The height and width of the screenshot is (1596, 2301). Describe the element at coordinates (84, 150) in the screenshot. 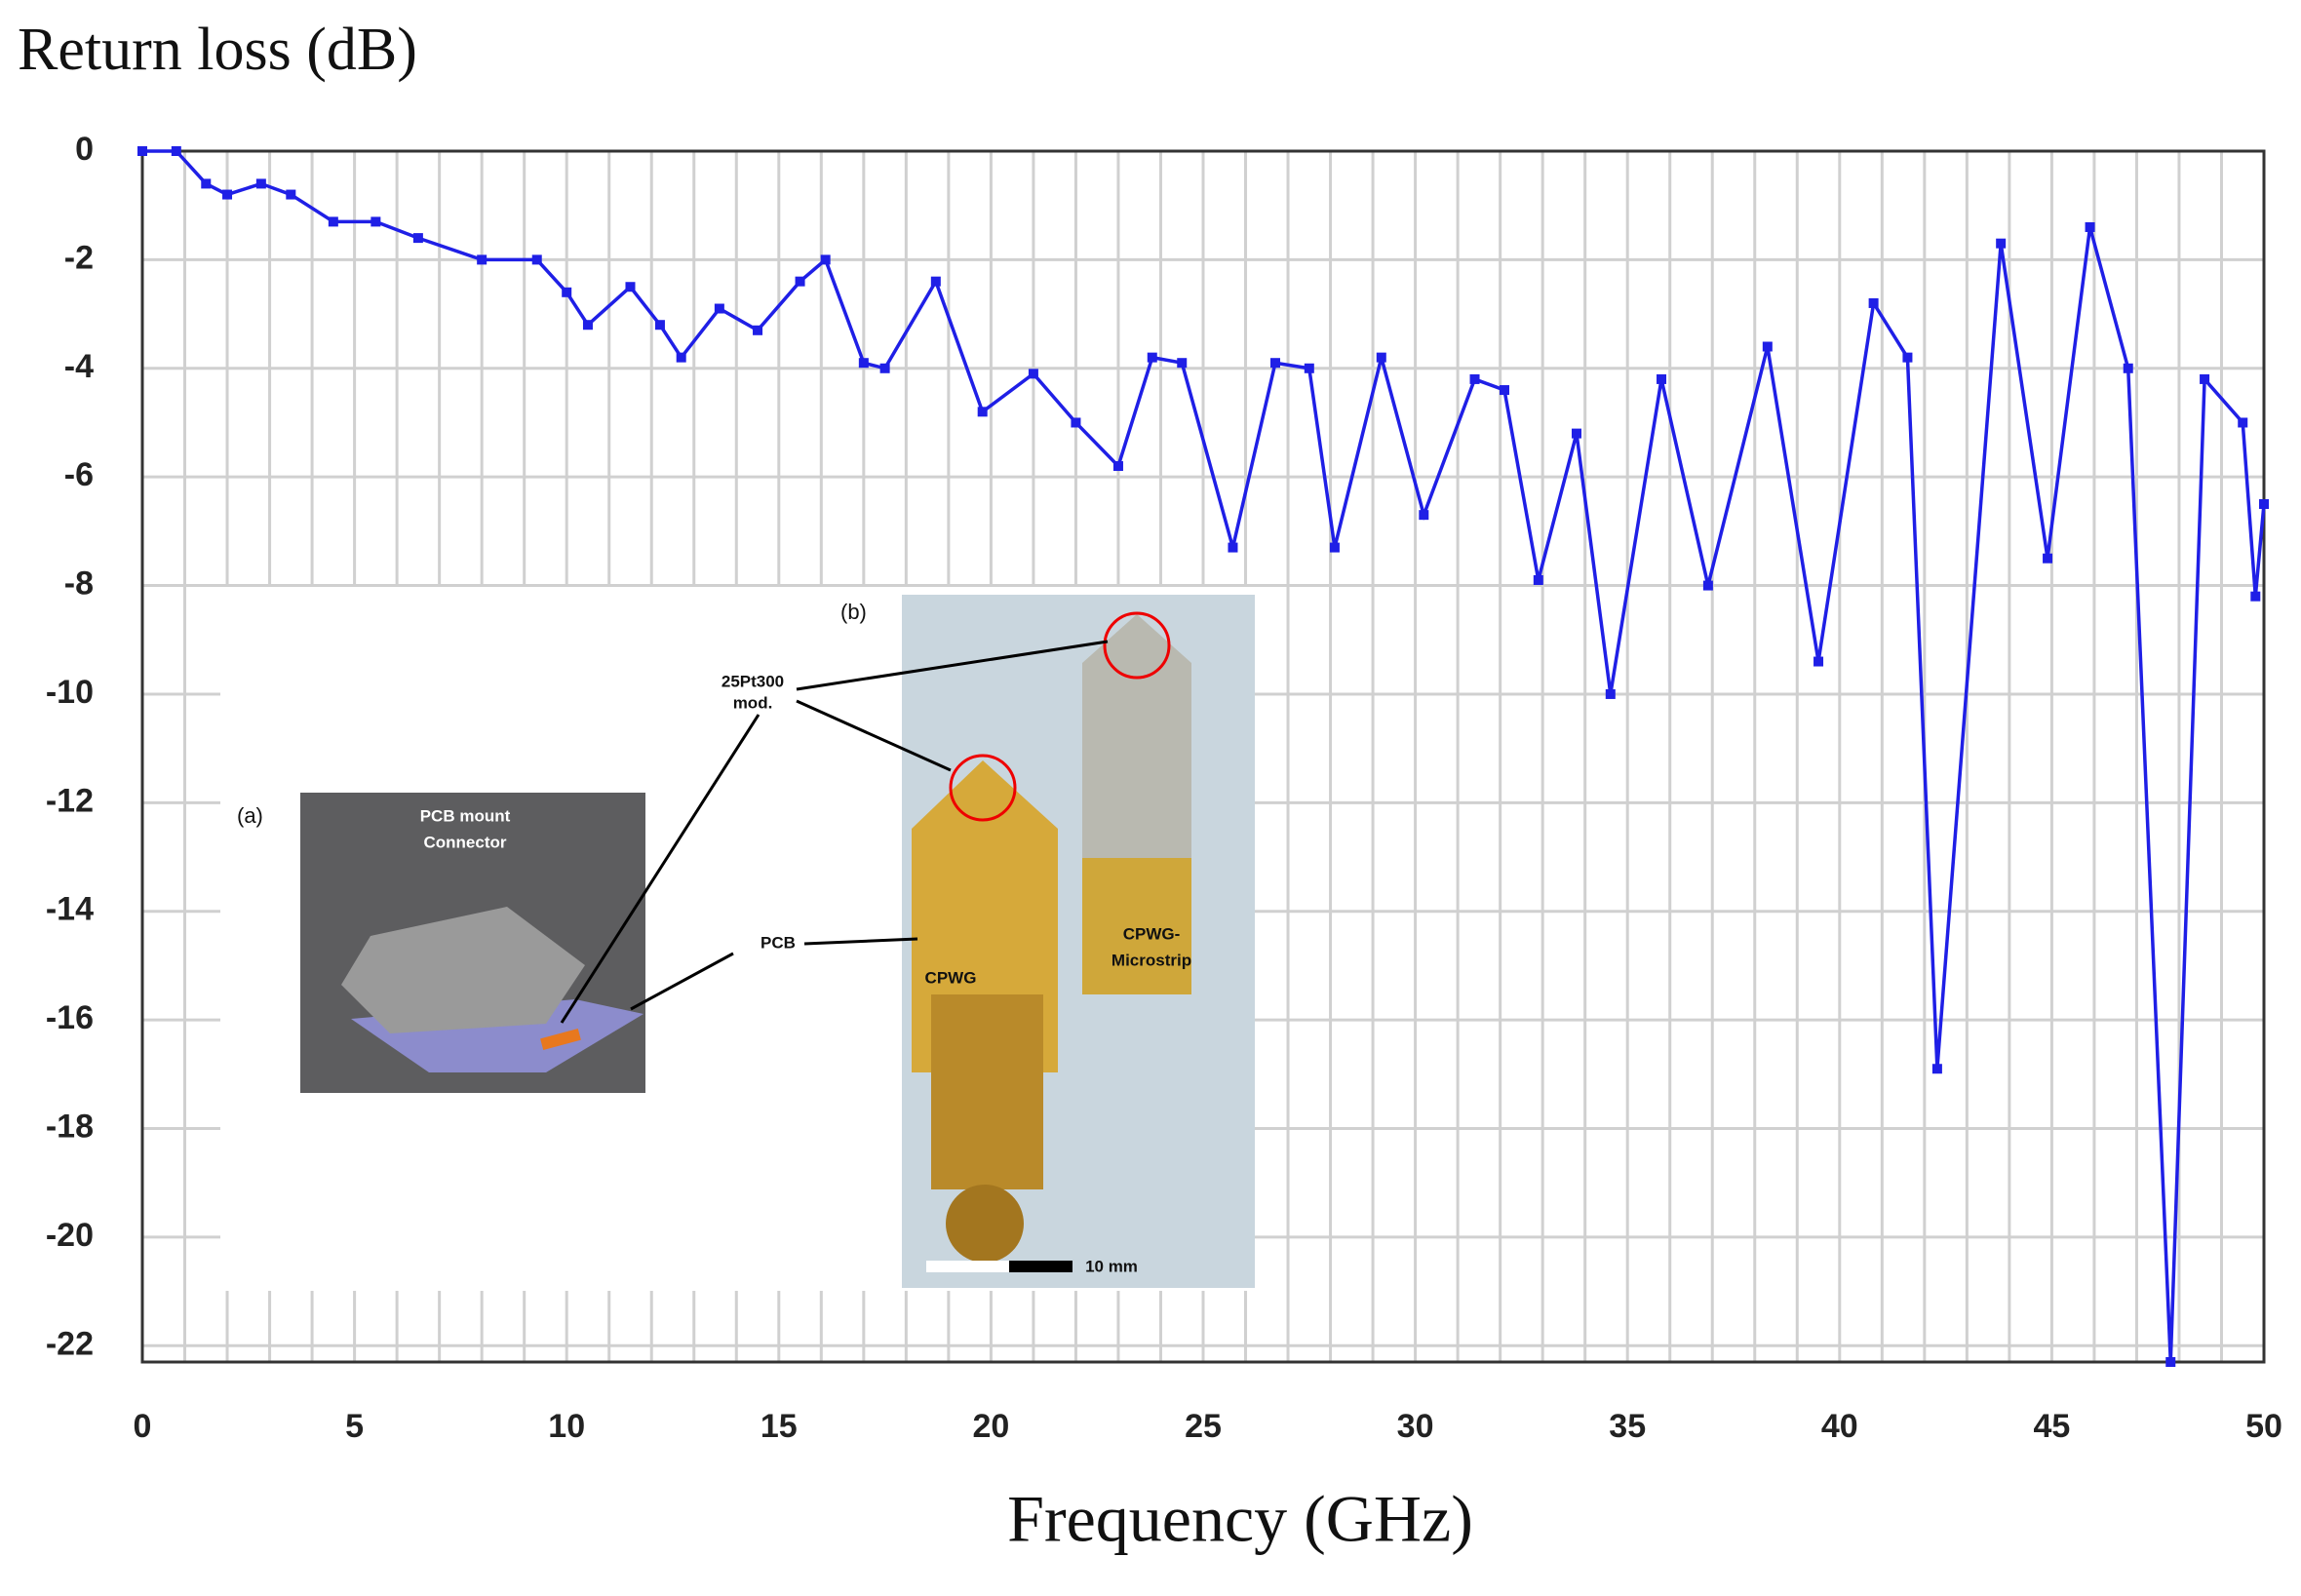

I see `y-tick-label: 0` at that location.